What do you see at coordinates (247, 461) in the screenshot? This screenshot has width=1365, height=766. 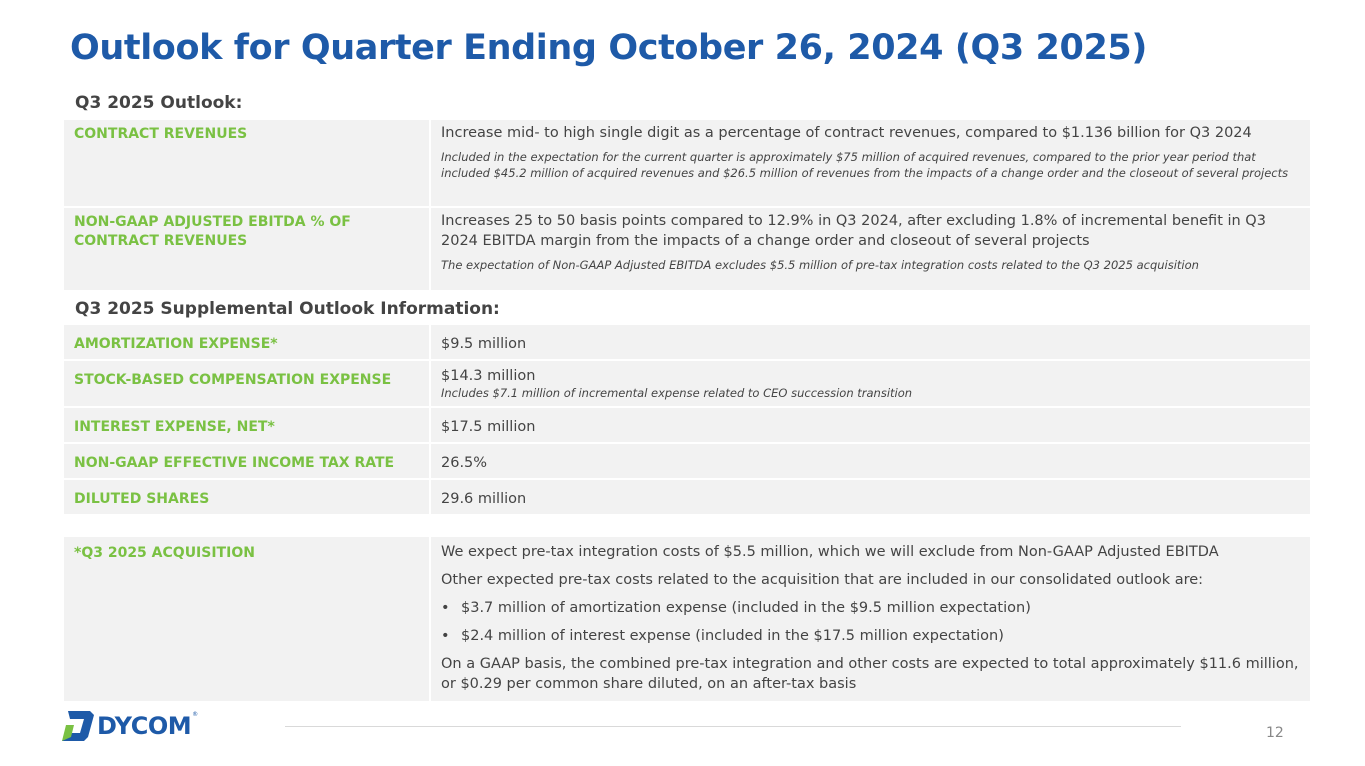 I see `row-label-tax-rate: NON-GAAP EFFECTIVE INCOME TAX RATE` at bounding box center [247, 461].